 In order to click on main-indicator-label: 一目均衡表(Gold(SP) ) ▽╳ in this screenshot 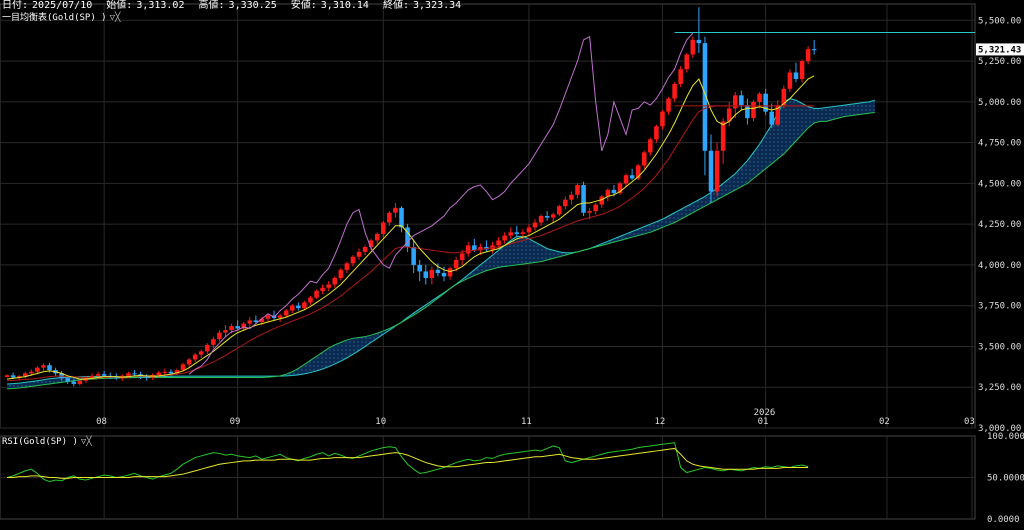, I will do `click(61, 18)`.